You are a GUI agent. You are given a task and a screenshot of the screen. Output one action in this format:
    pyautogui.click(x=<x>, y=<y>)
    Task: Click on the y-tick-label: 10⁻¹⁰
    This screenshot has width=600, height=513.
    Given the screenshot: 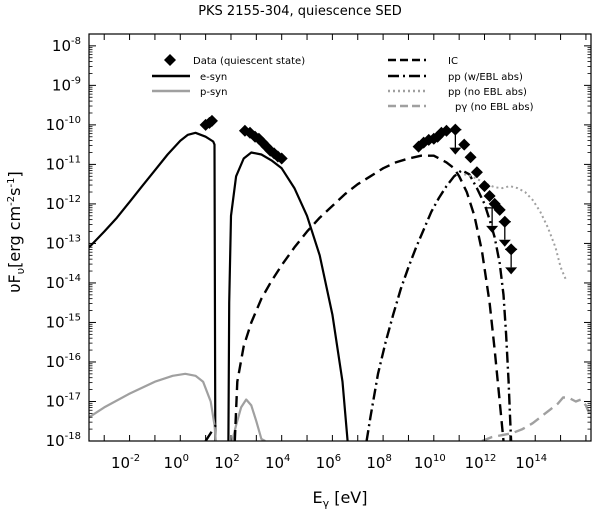 What is the action you would take?
    pyautogui.click(x=63, y=124)
    